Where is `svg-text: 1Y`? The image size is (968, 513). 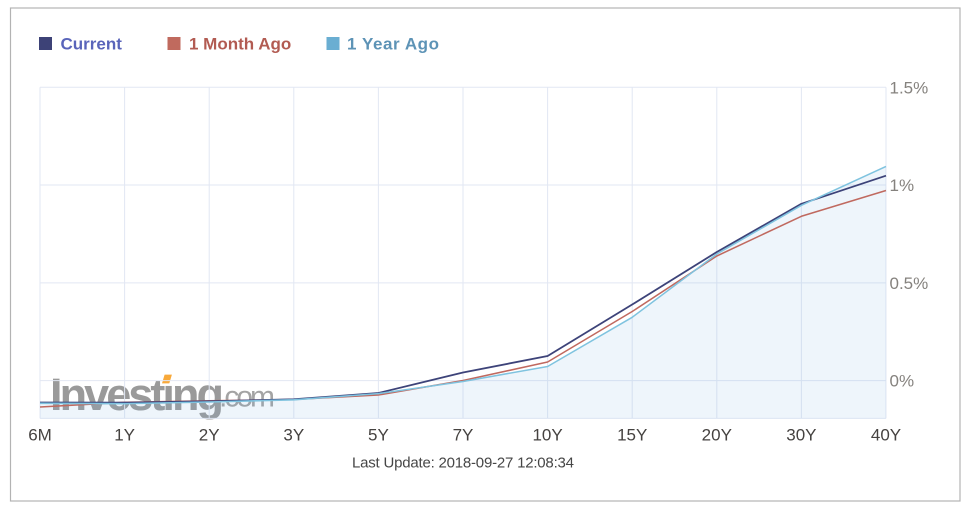
svg-text: 1Y is located at coordinates (124, 435).